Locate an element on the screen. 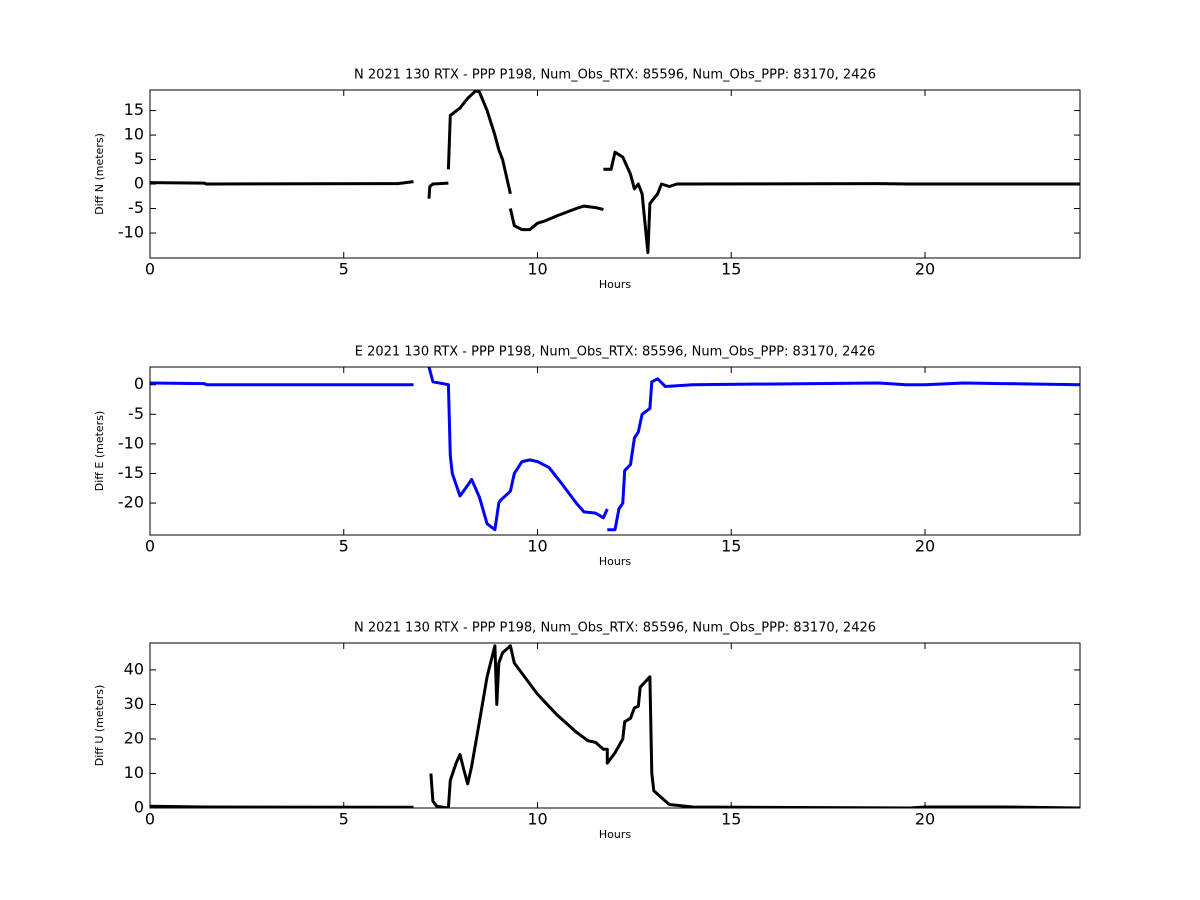 Image resolution: width=1200 pixels, height=900 pixels. y-axis-label: Diff E (meters) is located at coordinates (99, 451).